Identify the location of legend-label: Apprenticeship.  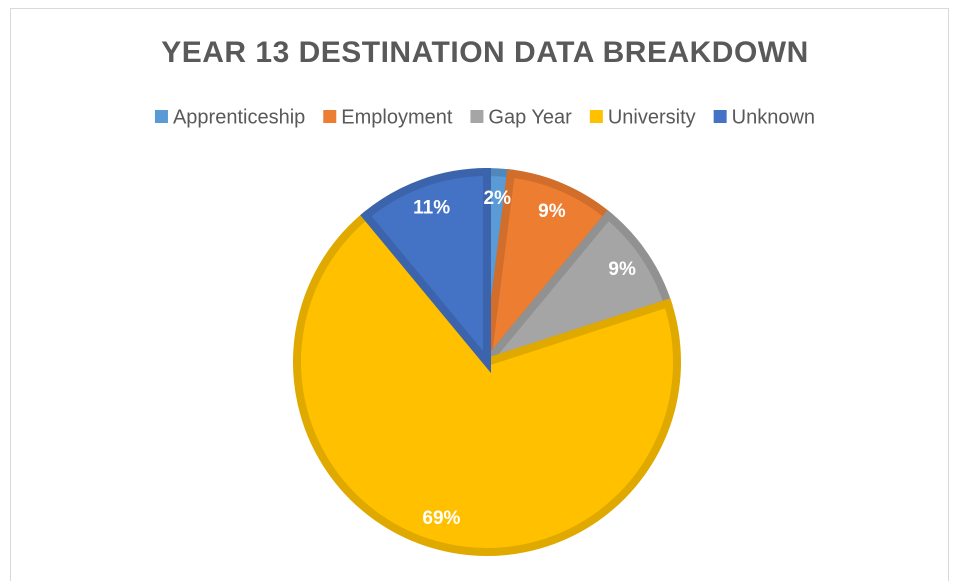
(239, 117).